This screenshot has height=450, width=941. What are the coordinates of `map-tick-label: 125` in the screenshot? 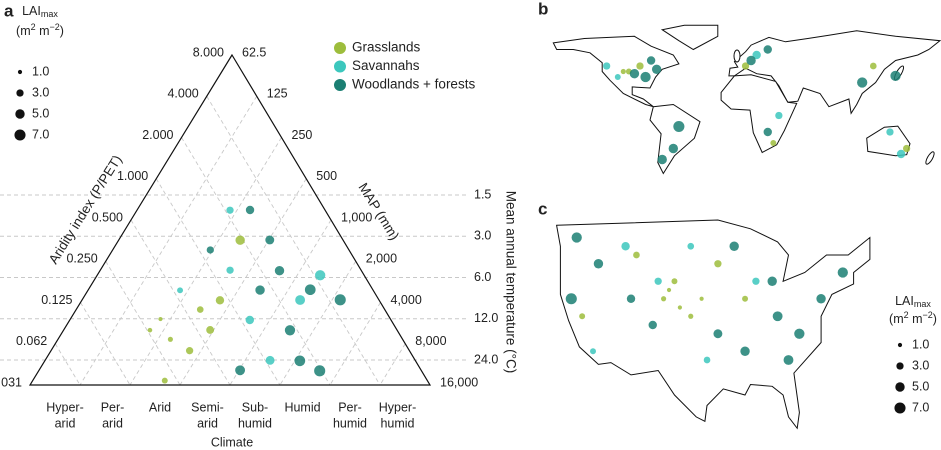 It's located at (277, 94).